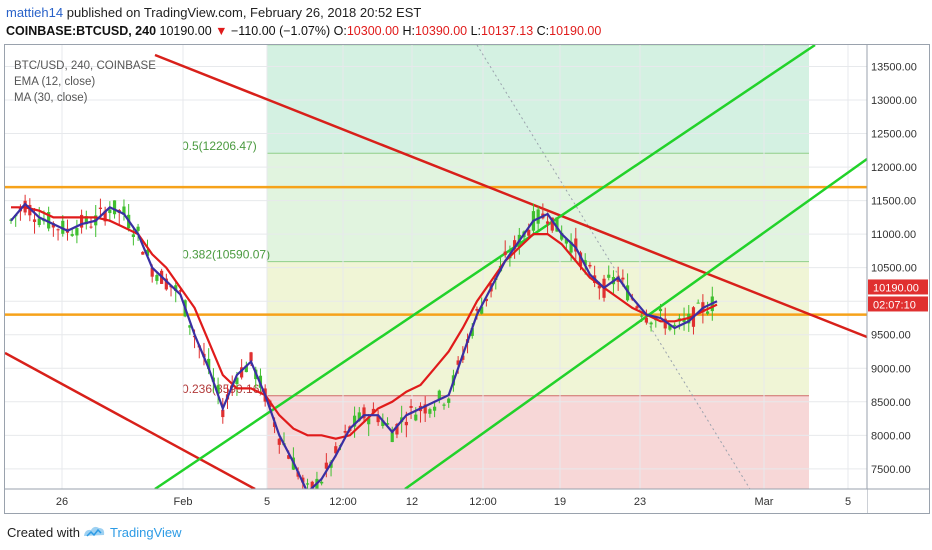  I want to click on author-link: mattieh14, so click(35, 12).